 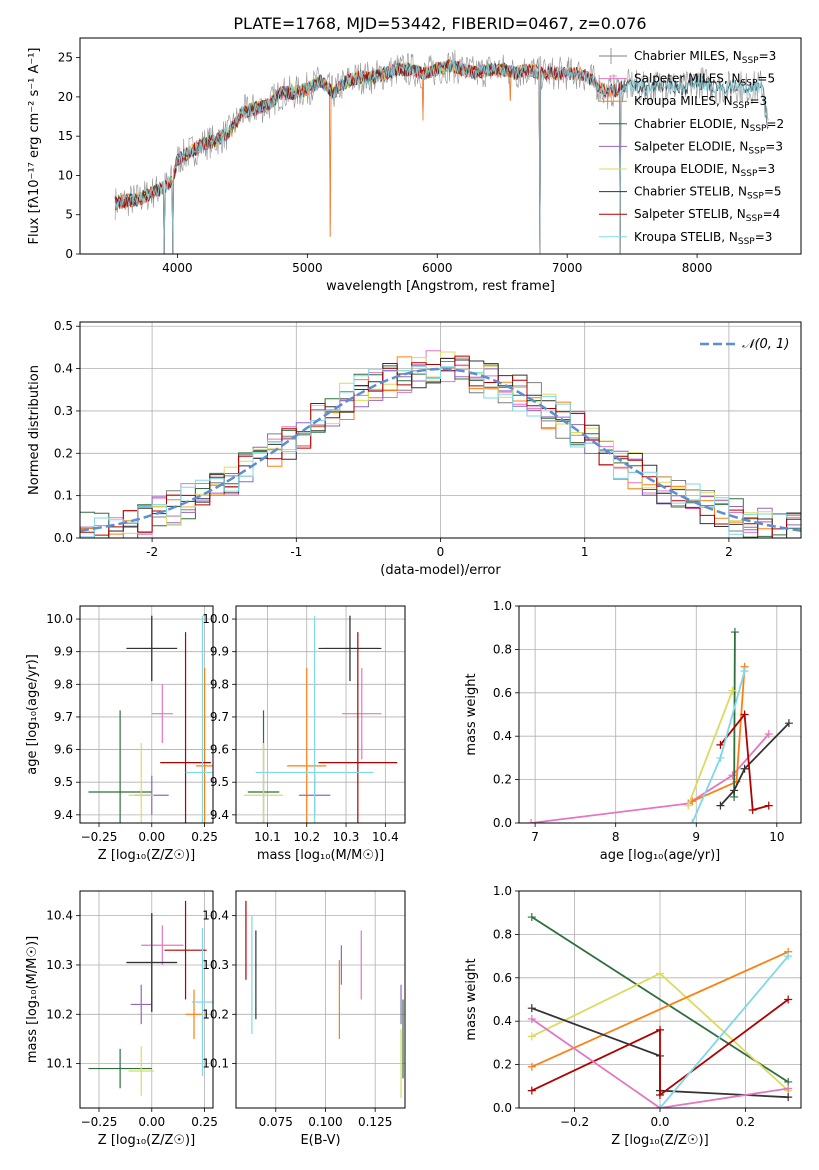 What do you see at coordinates (659, 1140) in the screenshot?
I see `x-axis-label: Z [log₁₀(Z/Z☉)]` at bounding box center [659, 1140].